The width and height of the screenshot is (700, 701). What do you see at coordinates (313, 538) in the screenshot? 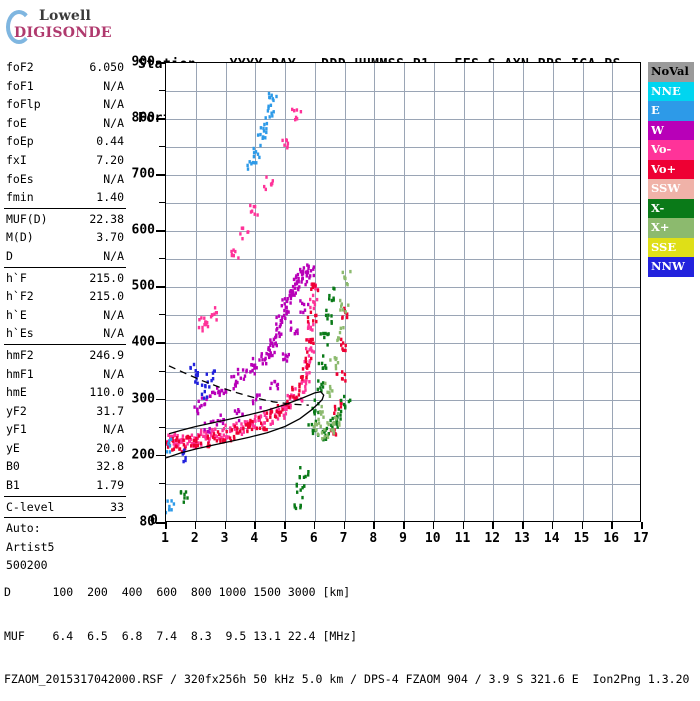
I see `x-axis-label: 6` at bounding box center [313, 538].